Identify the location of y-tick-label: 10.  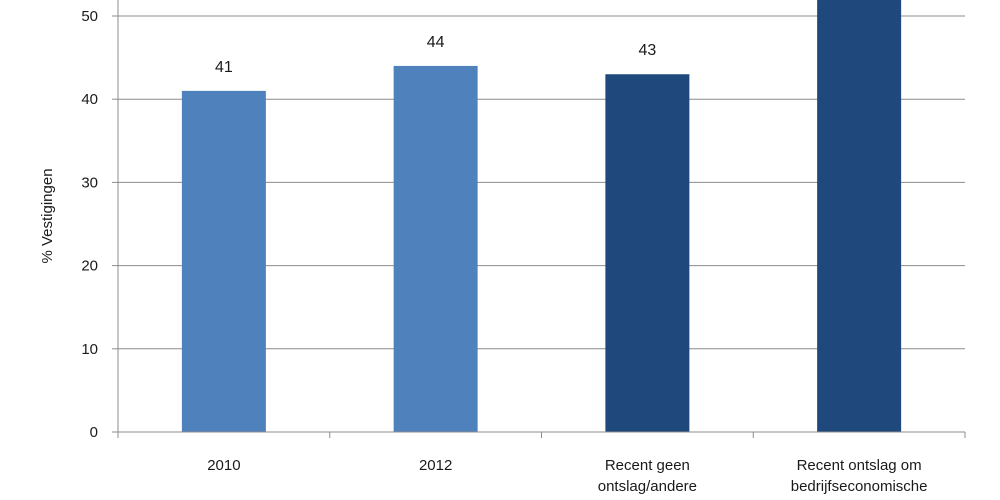
(89, 349).